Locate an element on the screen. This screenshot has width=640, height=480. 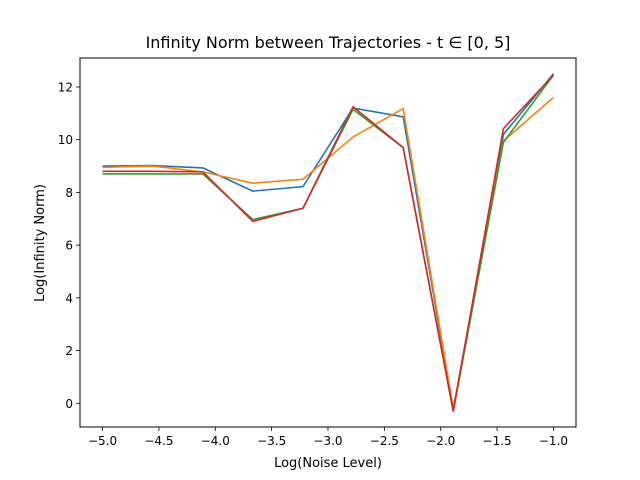
y-tick-label: 10 is located at coordinates (65, 140).